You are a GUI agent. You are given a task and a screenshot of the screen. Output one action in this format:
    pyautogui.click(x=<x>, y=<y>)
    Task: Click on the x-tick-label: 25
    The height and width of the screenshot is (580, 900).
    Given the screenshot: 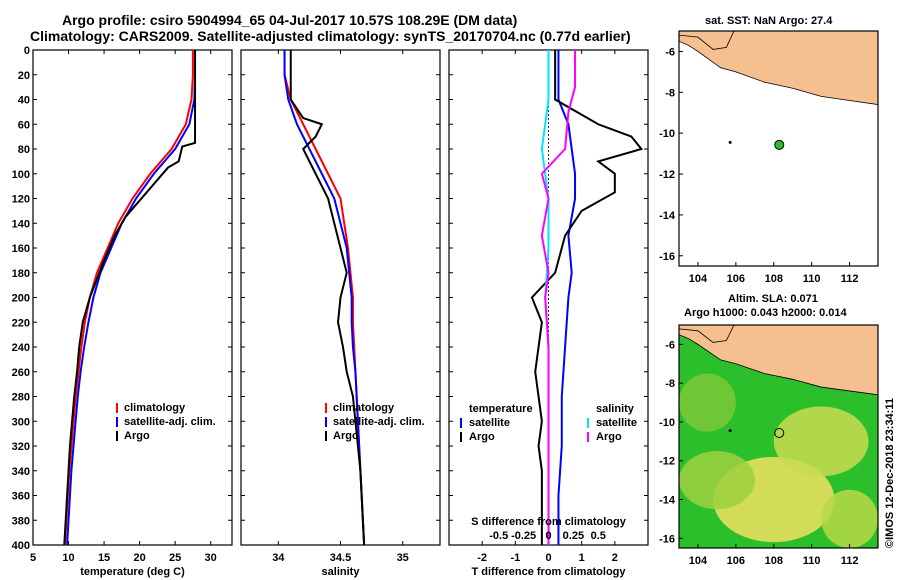 What is the action you would take?
    pyautogui.click(x=175, y=558)
    